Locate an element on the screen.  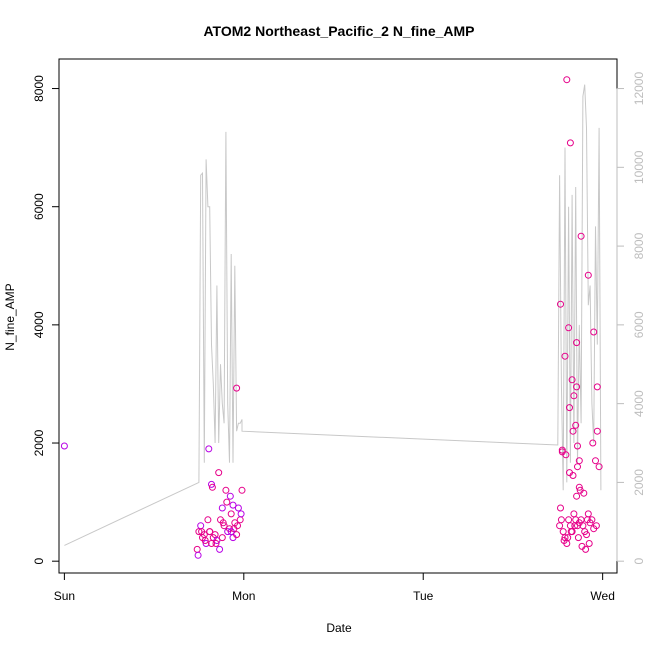
x-tick-label: Tue is located at coordinates (423, 596).